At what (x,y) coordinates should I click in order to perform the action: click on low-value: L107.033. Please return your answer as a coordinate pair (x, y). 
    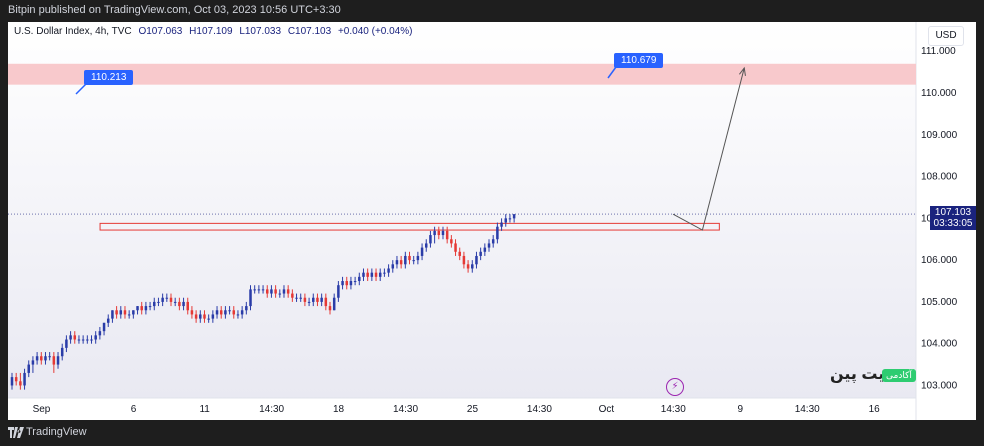
    Looking at the image, I should click on (260, 31).